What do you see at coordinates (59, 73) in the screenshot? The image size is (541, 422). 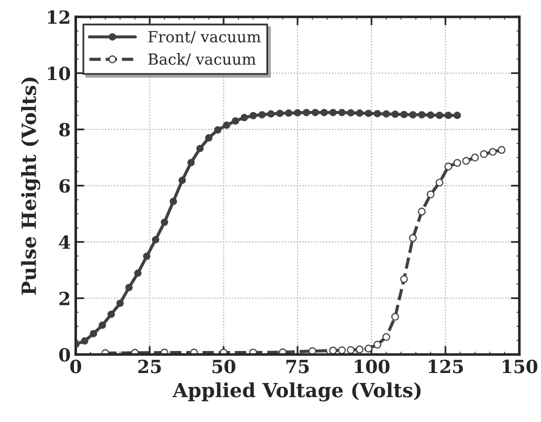 I see `y-tick-label: 10` at bounding box center [59, 73].